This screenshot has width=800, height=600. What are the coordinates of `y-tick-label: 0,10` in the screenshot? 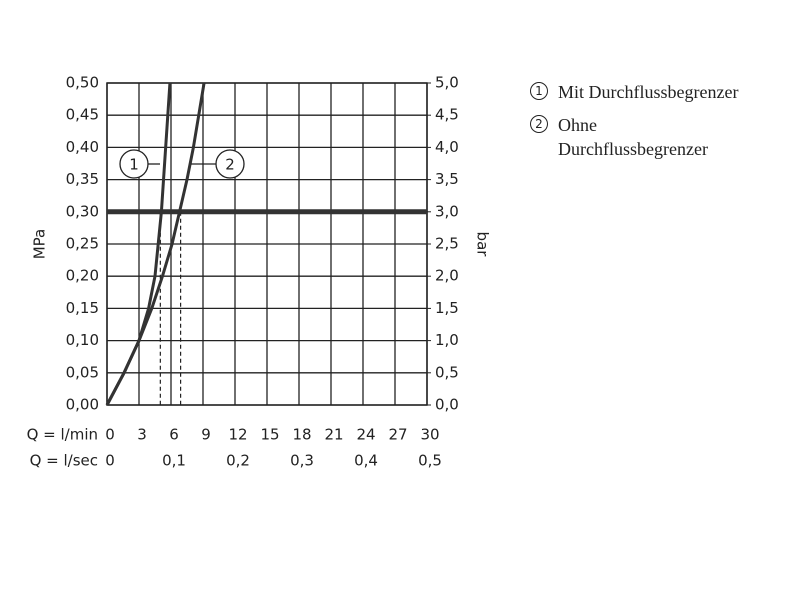 It's located at (82, 340).